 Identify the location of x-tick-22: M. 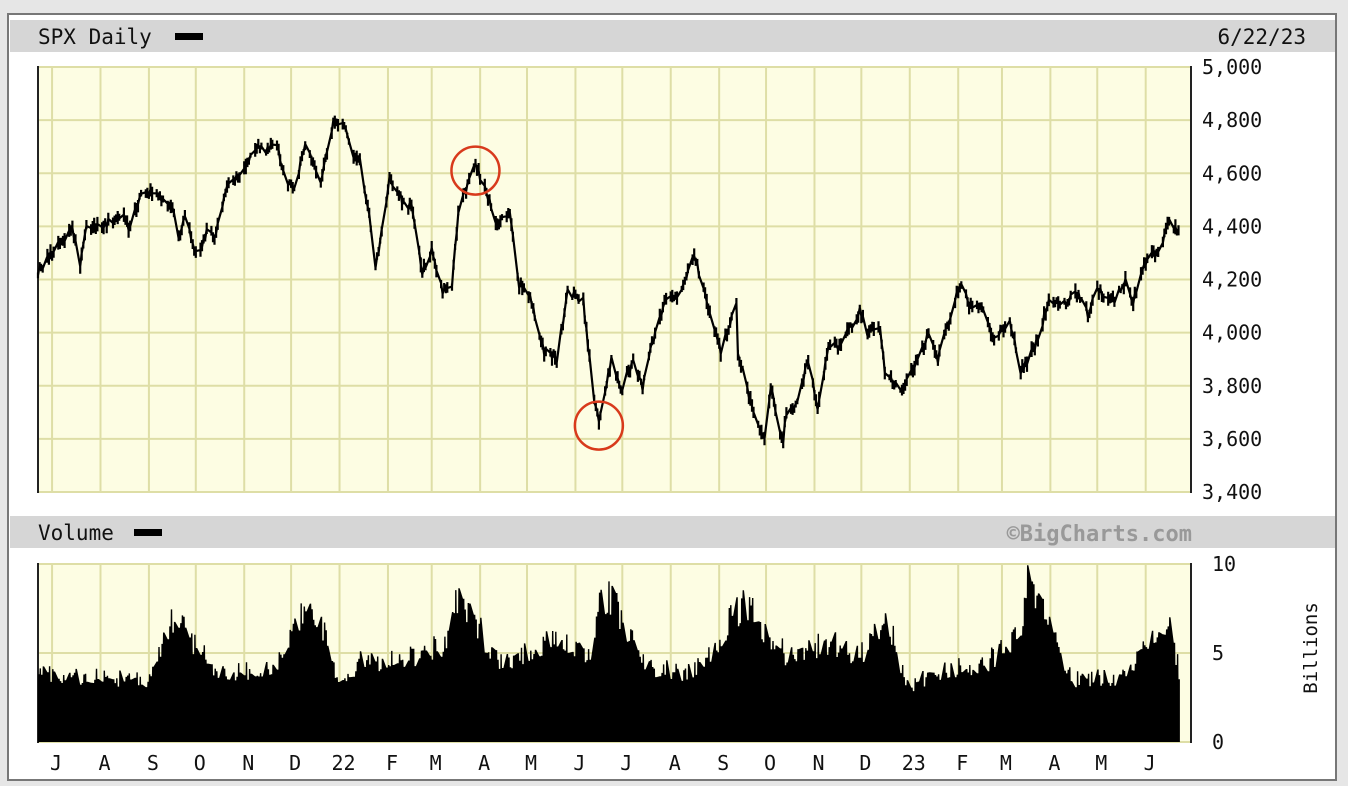
(1101, 763).